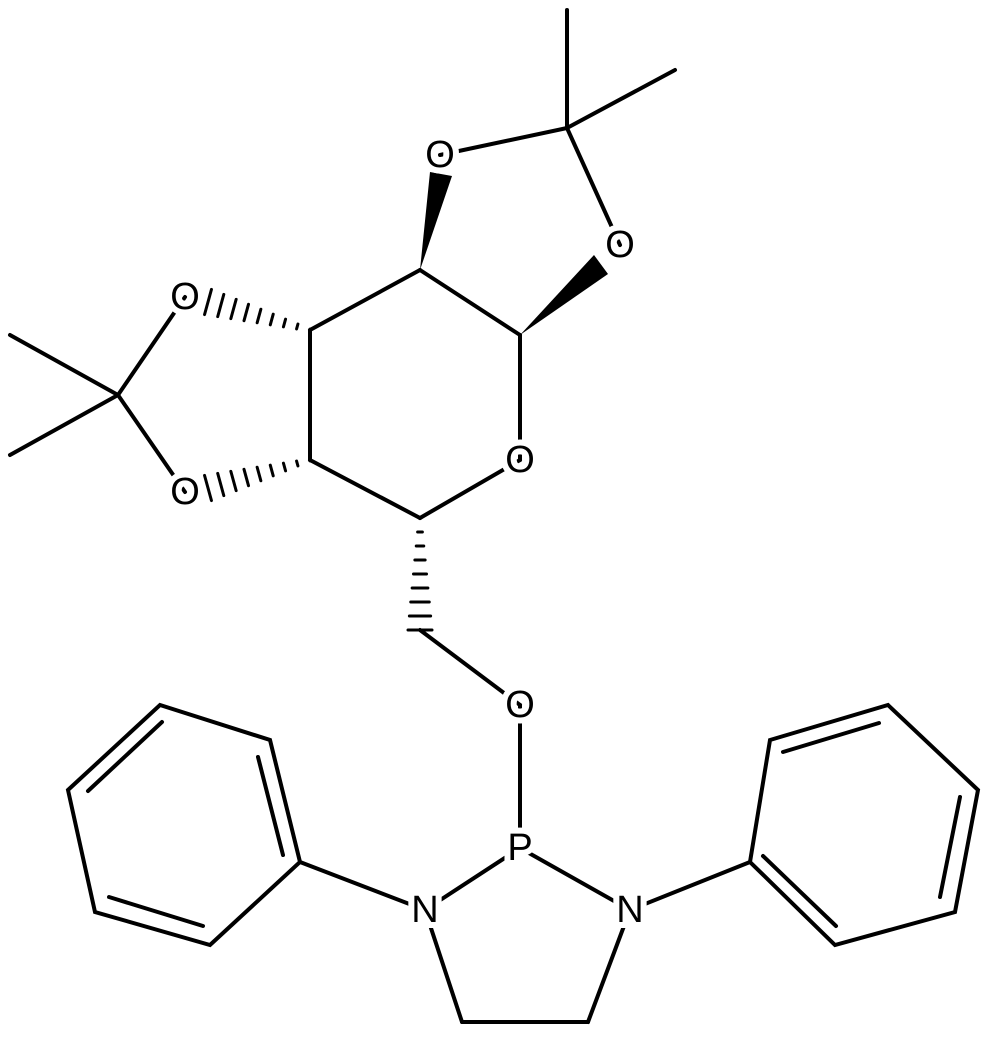  Describe the element at coordinates (519, 848) in the screenshot. I see `atom-label: P` at that location.